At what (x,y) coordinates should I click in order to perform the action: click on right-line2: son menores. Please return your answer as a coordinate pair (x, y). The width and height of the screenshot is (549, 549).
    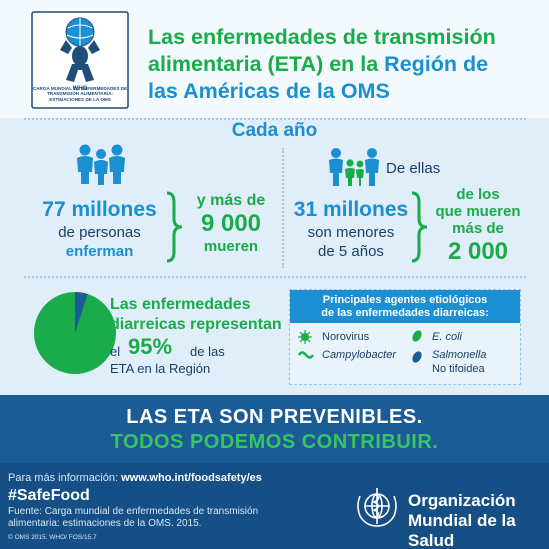
    Looking at the image, I should click on (351, 232).